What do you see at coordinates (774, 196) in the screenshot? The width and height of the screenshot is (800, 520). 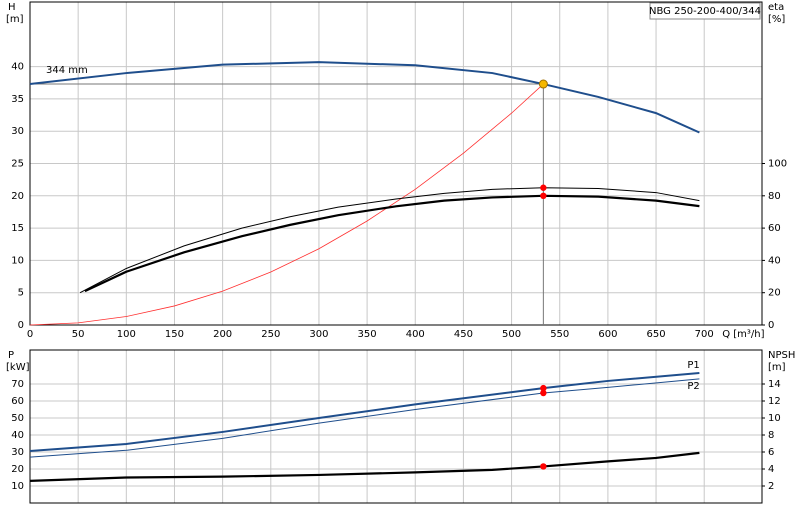 I see `y2-tick-label: 80` at bounding box center [774, 196].